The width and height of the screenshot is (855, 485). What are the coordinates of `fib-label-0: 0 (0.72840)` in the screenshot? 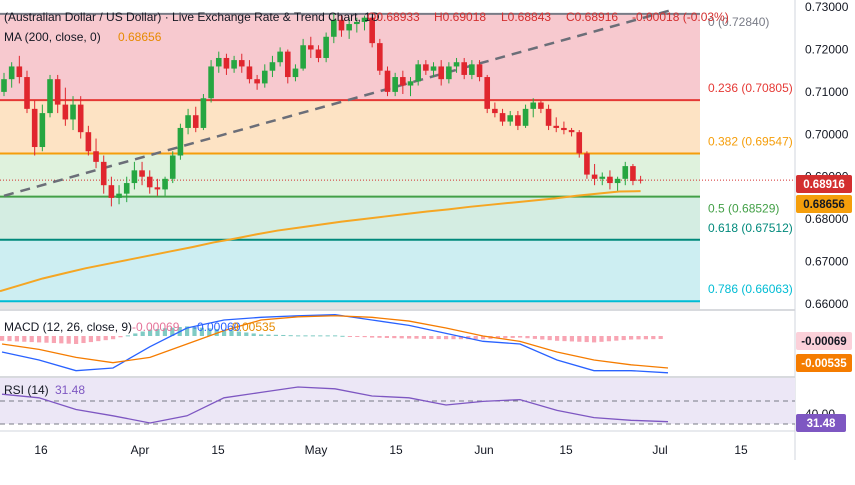 It's located at (738, 22).